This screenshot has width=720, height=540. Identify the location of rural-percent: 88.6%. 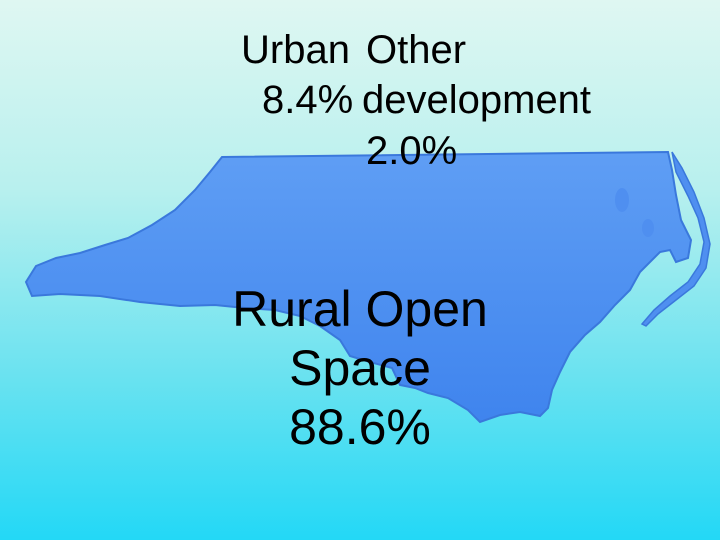
(360, 427).